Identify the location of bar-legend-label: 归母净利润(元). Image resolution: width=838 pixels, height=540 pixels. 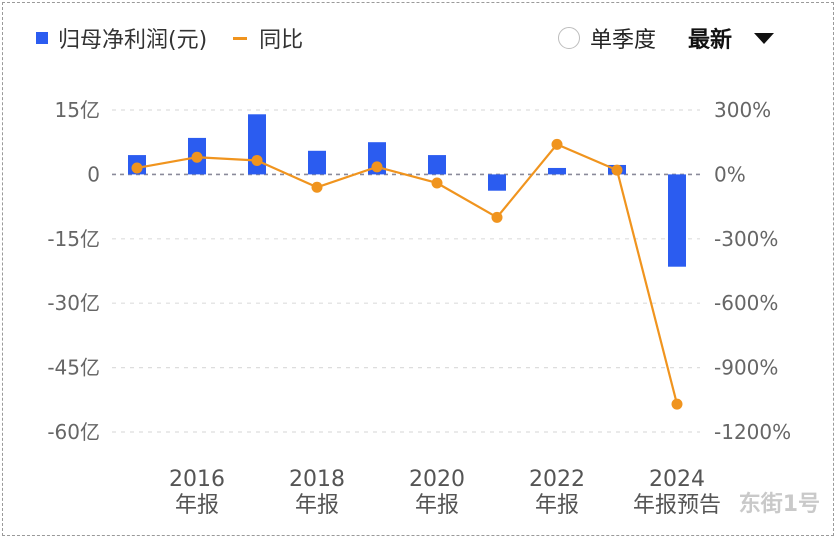
(133, 40).